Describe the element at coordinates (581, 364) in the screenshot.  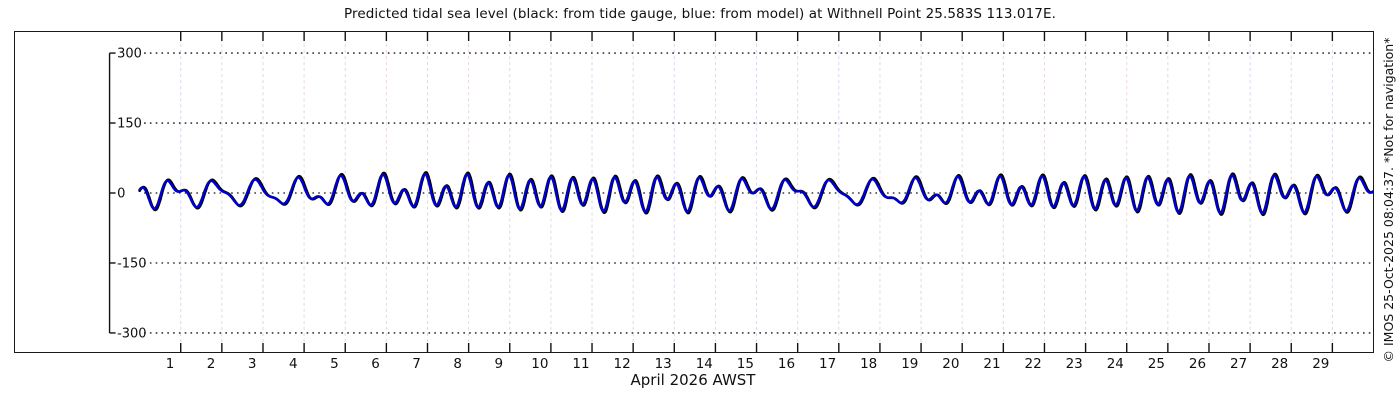
I see `x-tick-label: 11` at that location.